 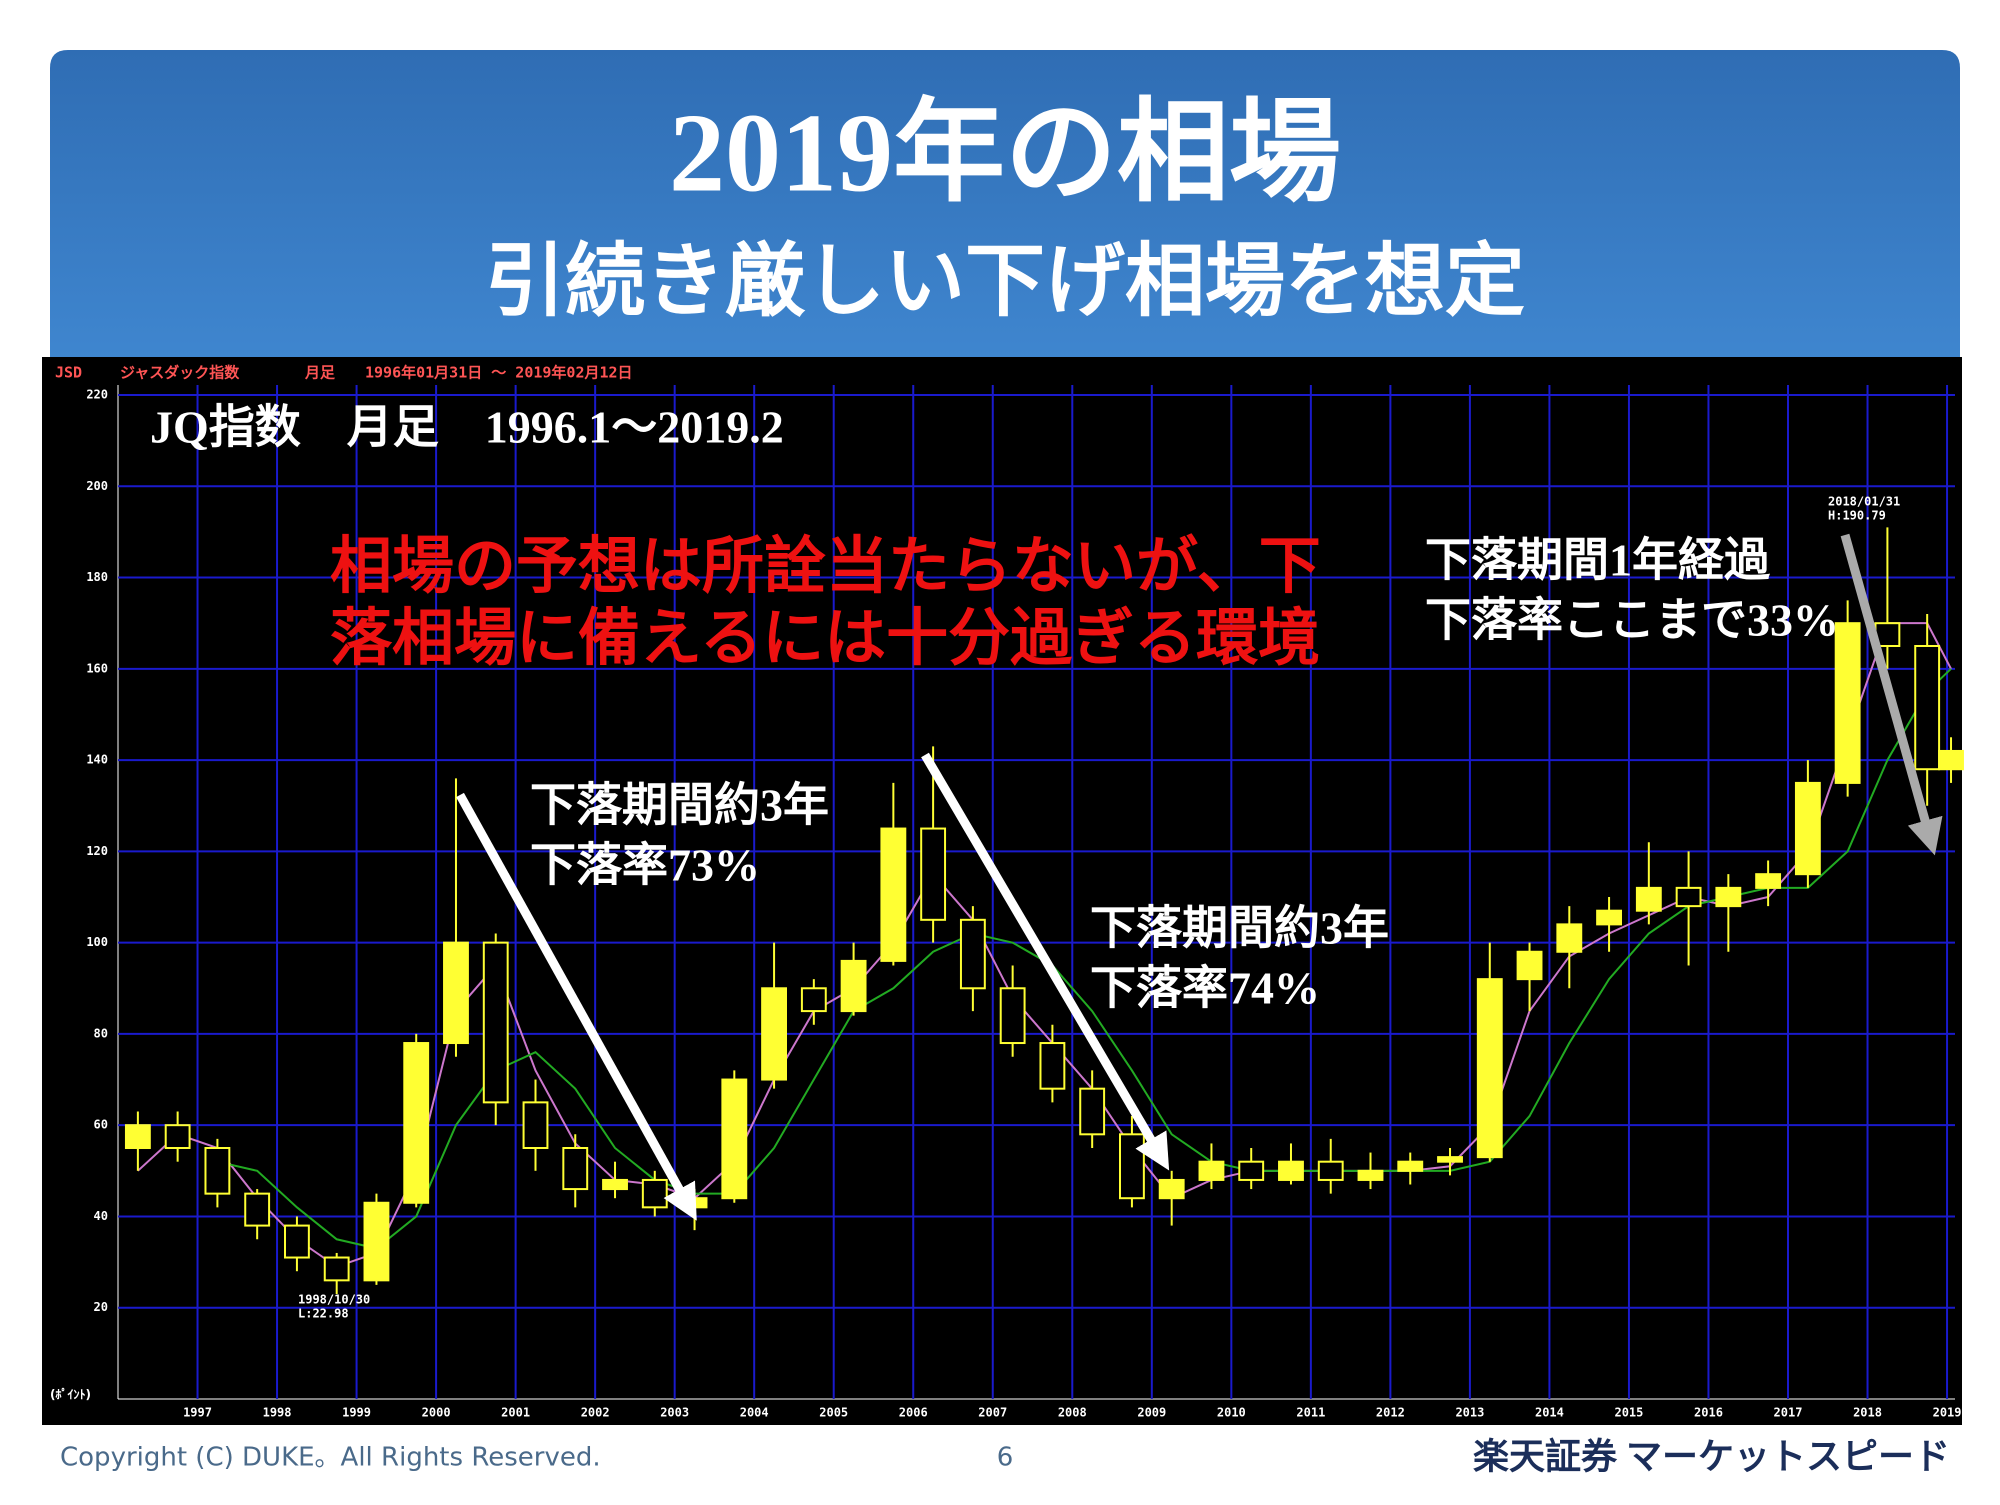 I want to click on x-tick-label: 2009, so click(x=1151, y=1413).